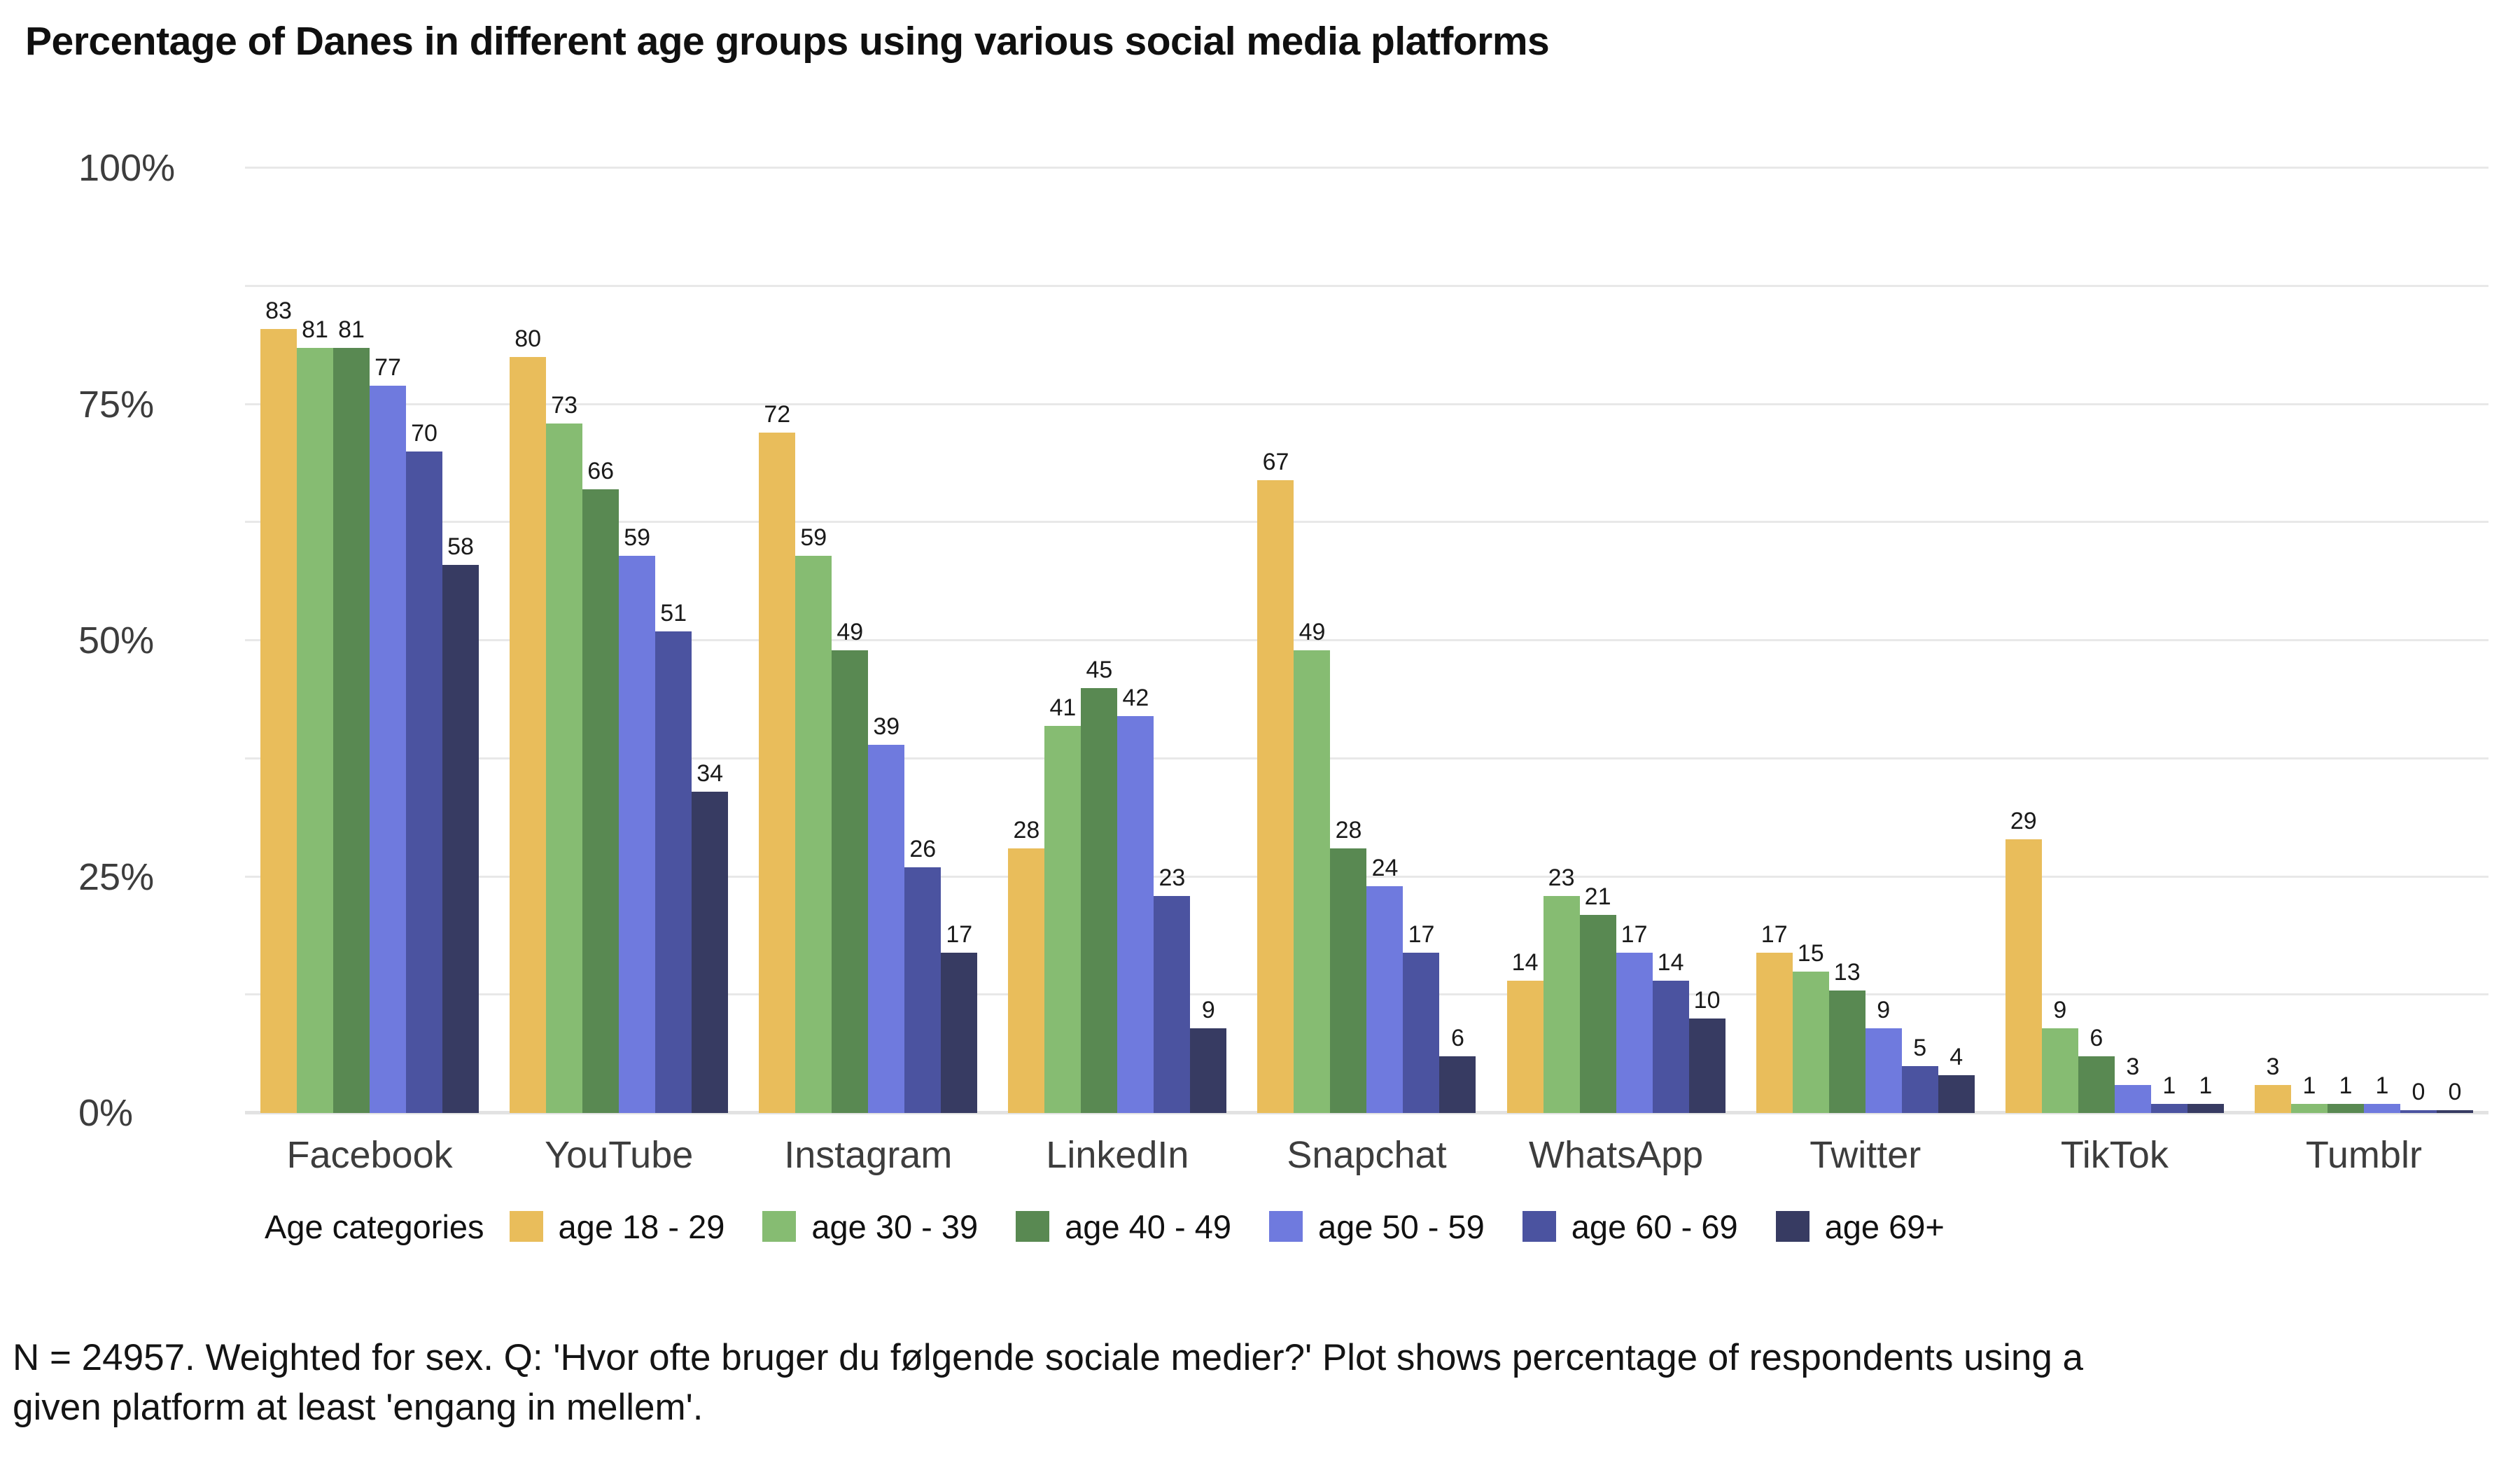 The image size is (2520, 1470). I want to click on bar-value-label: 66, so click(601, 471).